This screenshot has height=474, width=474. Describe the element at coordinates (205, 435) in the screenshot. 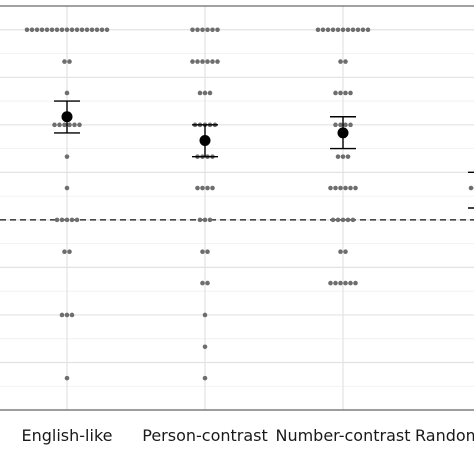

I see `x-tick-label-person-contrast: Person-contrast` at that location.